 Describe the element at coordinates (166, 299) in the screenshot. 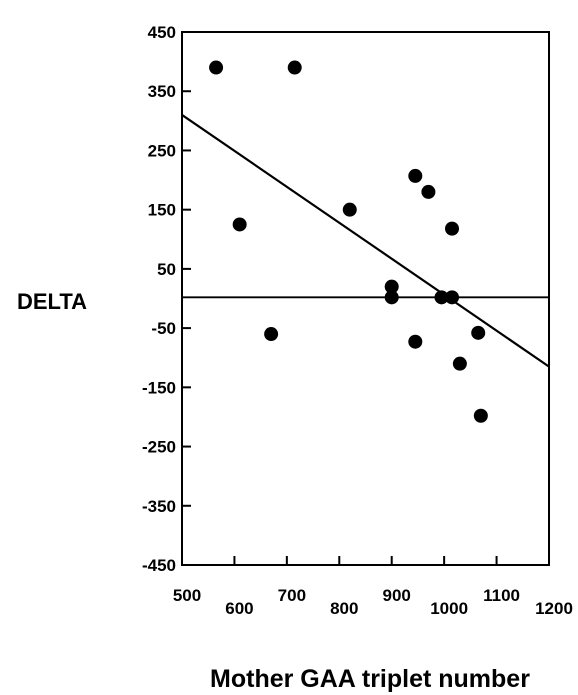

I see `y-axis-ticks: 450 350 250 150 50 -50 -150 -250 -350 -450` at that location.